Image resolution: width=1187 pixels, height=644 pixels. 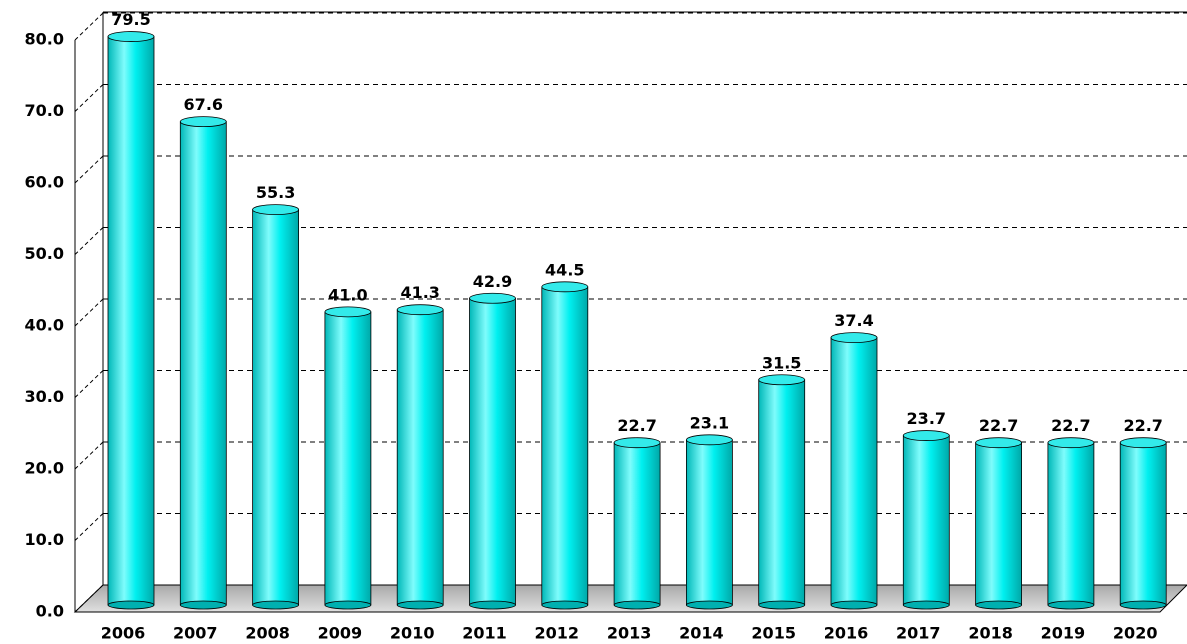 What do you see at coordinates (781, 362) in the screenshot?
I see `value-label: 31.5` at bounding box center [781, 362].